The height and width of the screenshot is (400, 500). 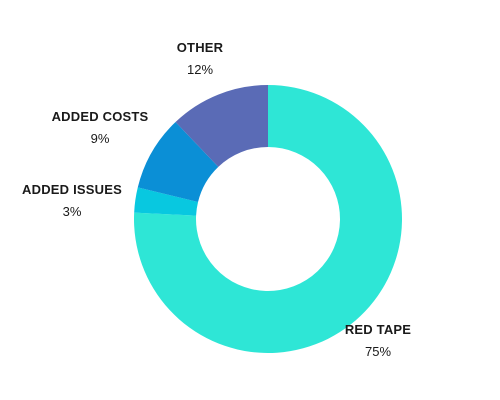 I want to click on slice-label-red-tape: RED TAPE 75%, so click(x=378, y=340).